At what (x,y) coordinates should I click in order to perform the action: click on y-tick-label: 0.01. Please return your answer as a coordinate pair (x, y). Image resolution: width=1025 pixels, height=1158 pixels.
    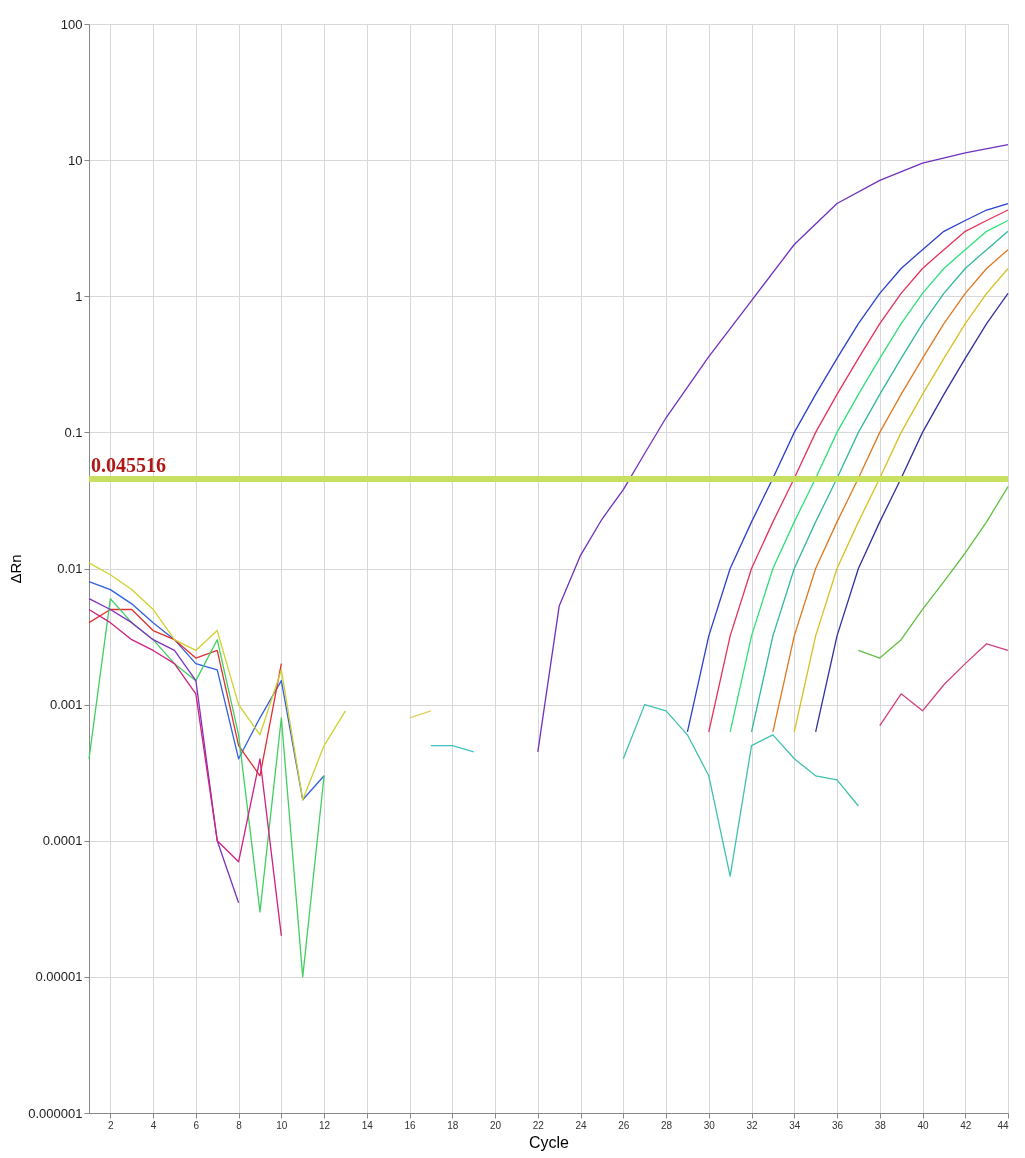
    Looking at the image, I should click on (70, 568).